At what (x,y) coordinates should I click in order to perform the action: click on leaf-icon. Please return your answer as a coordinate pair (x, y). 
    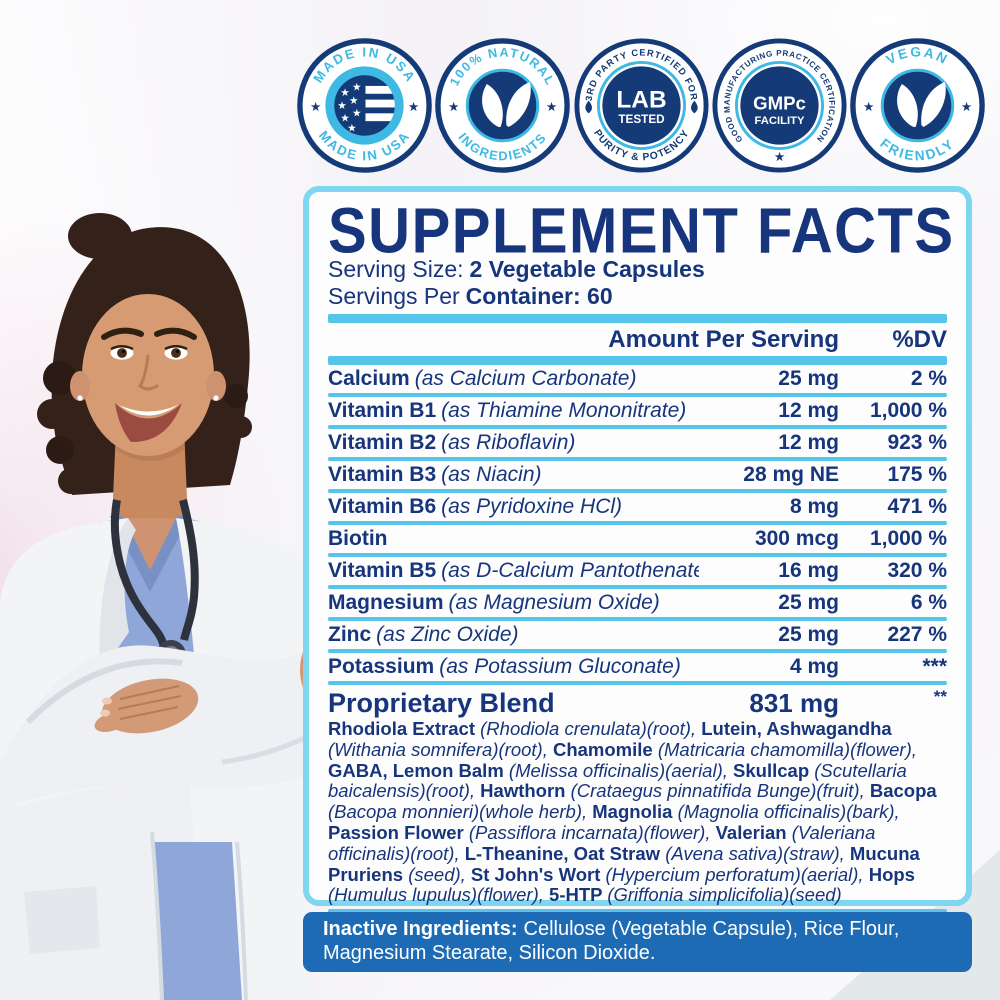
    Looking at the image, I should click on (921, 105).